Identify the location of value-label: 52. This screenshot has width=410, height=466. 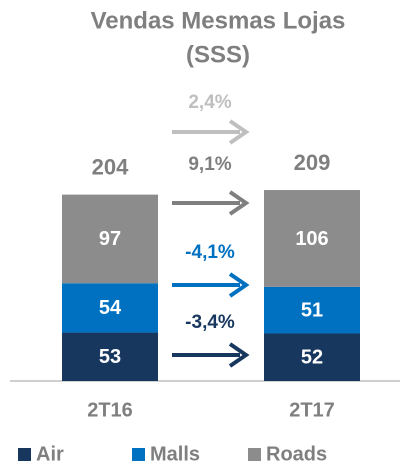
(312, 358).